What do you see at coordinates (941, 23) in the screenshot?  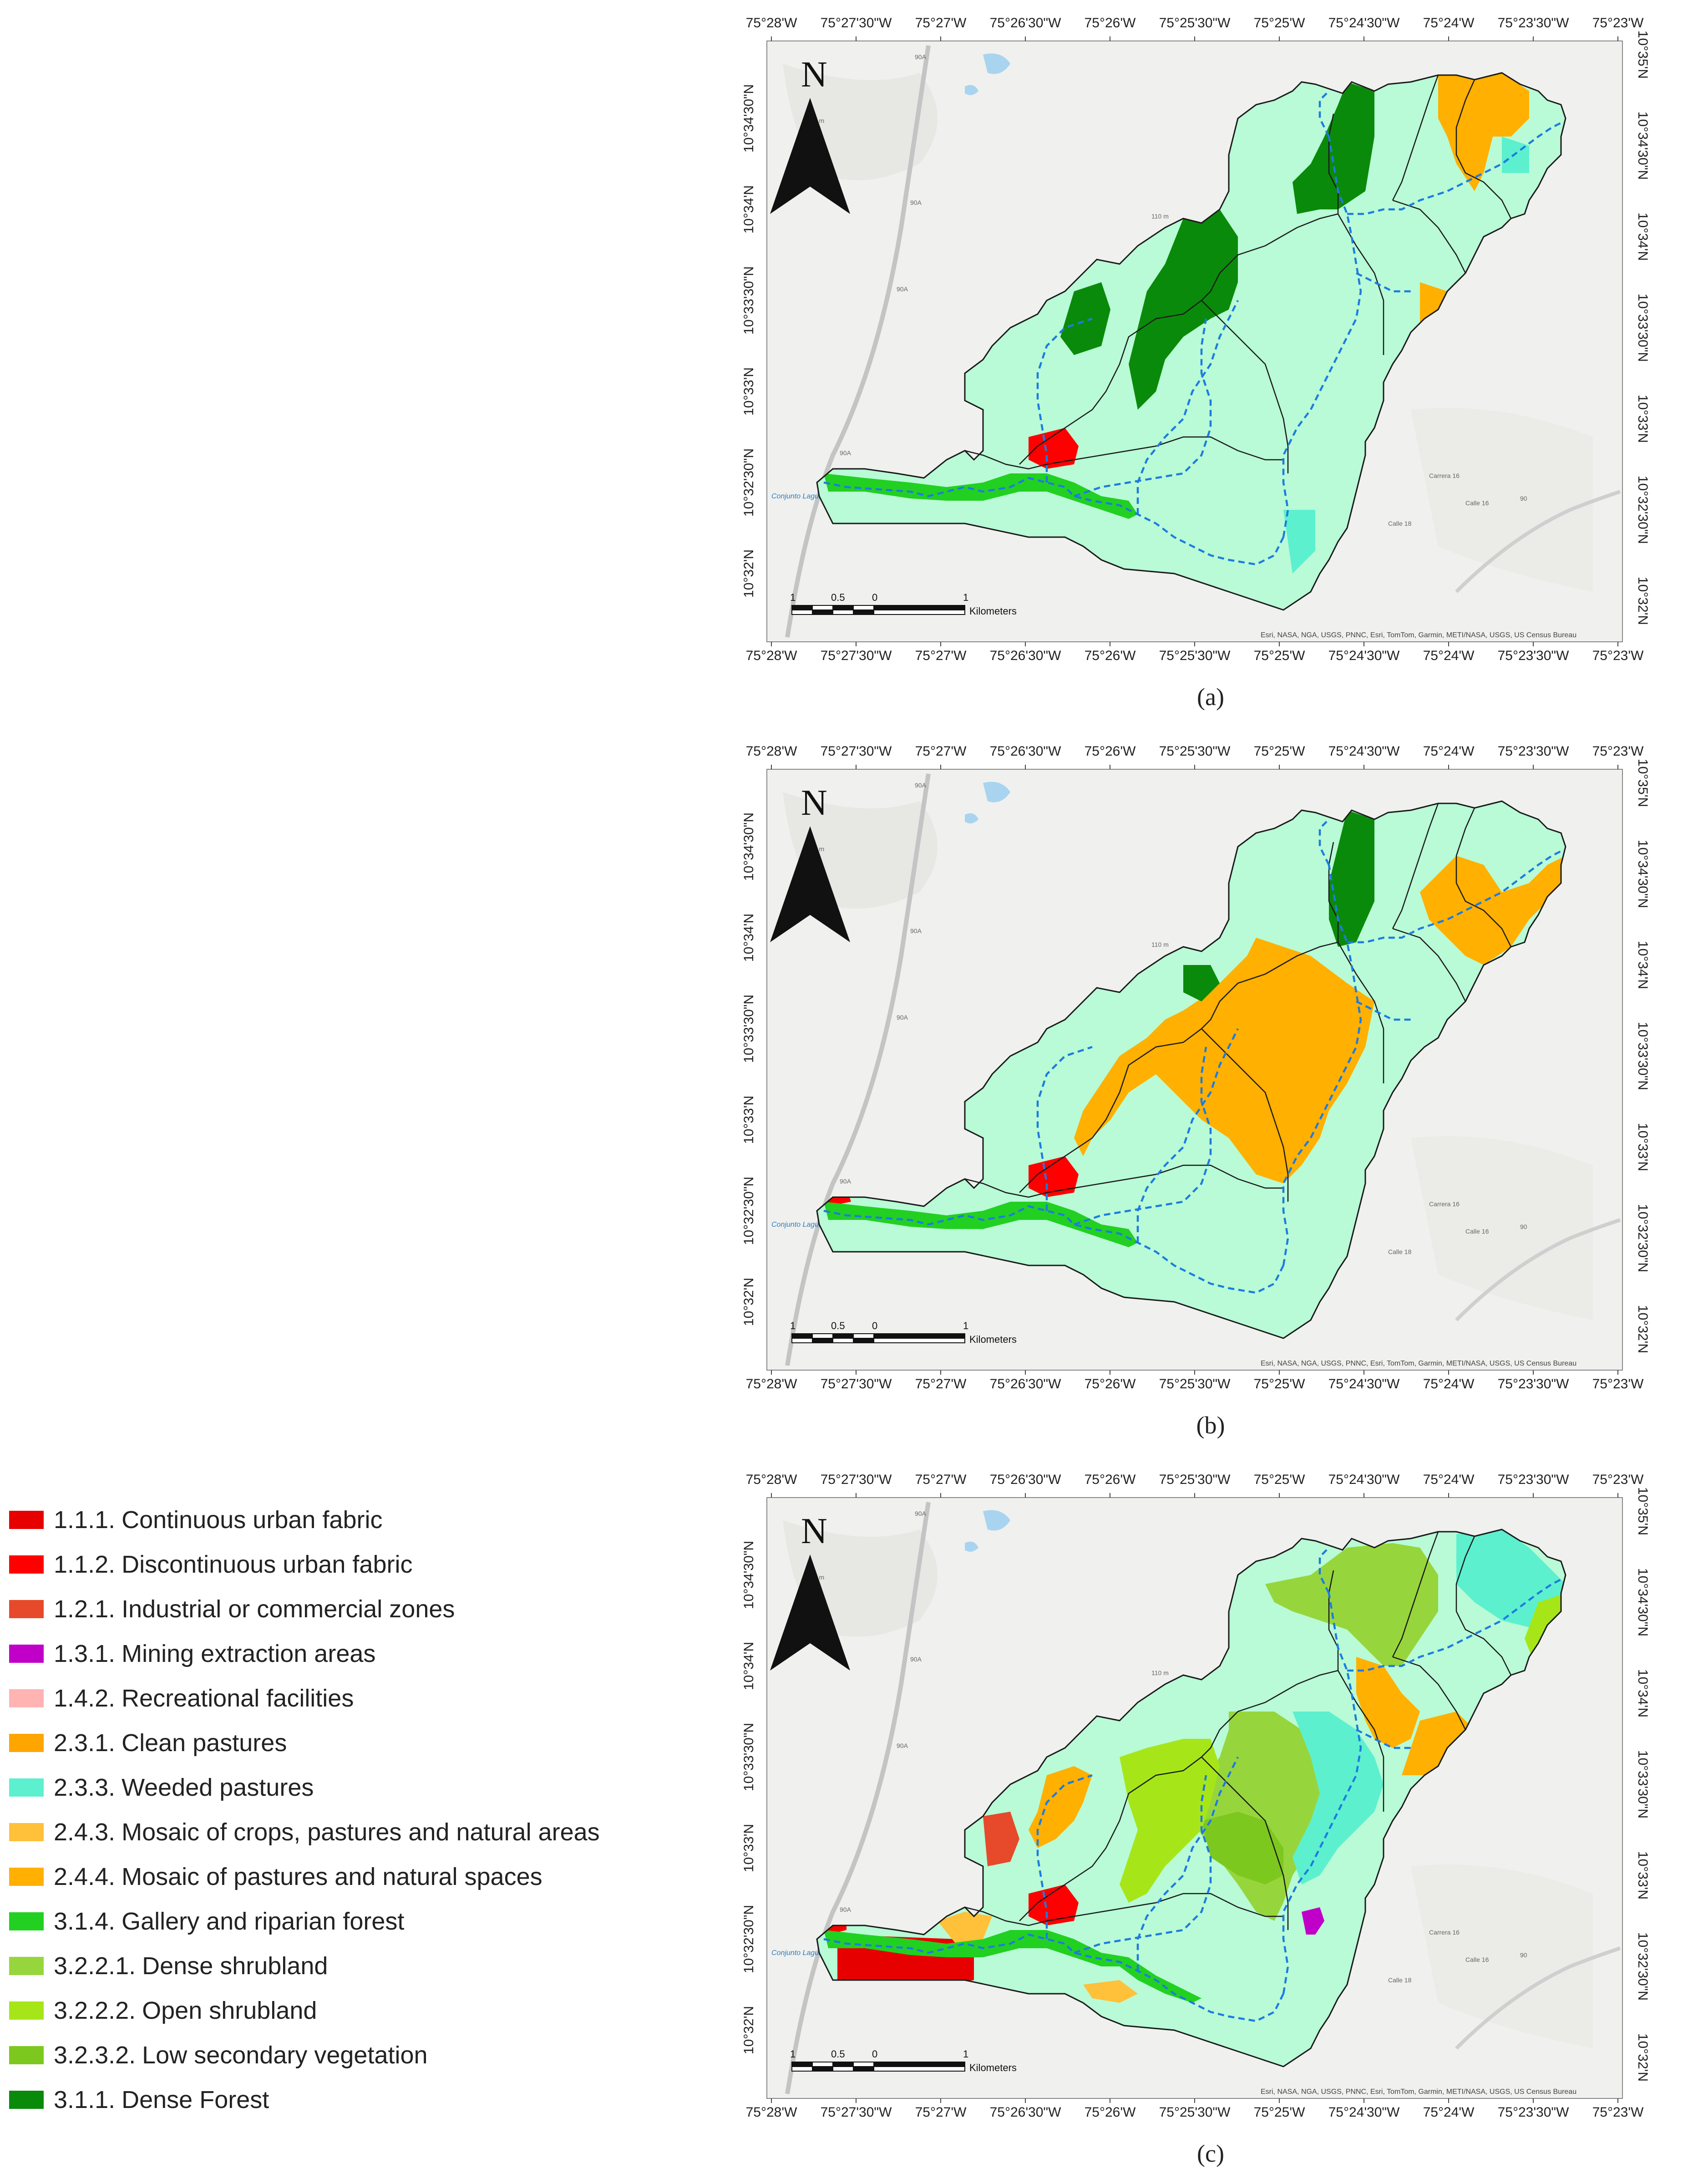 I see `top-tick-label: 75°27'W` at bounding box center [941, 23].